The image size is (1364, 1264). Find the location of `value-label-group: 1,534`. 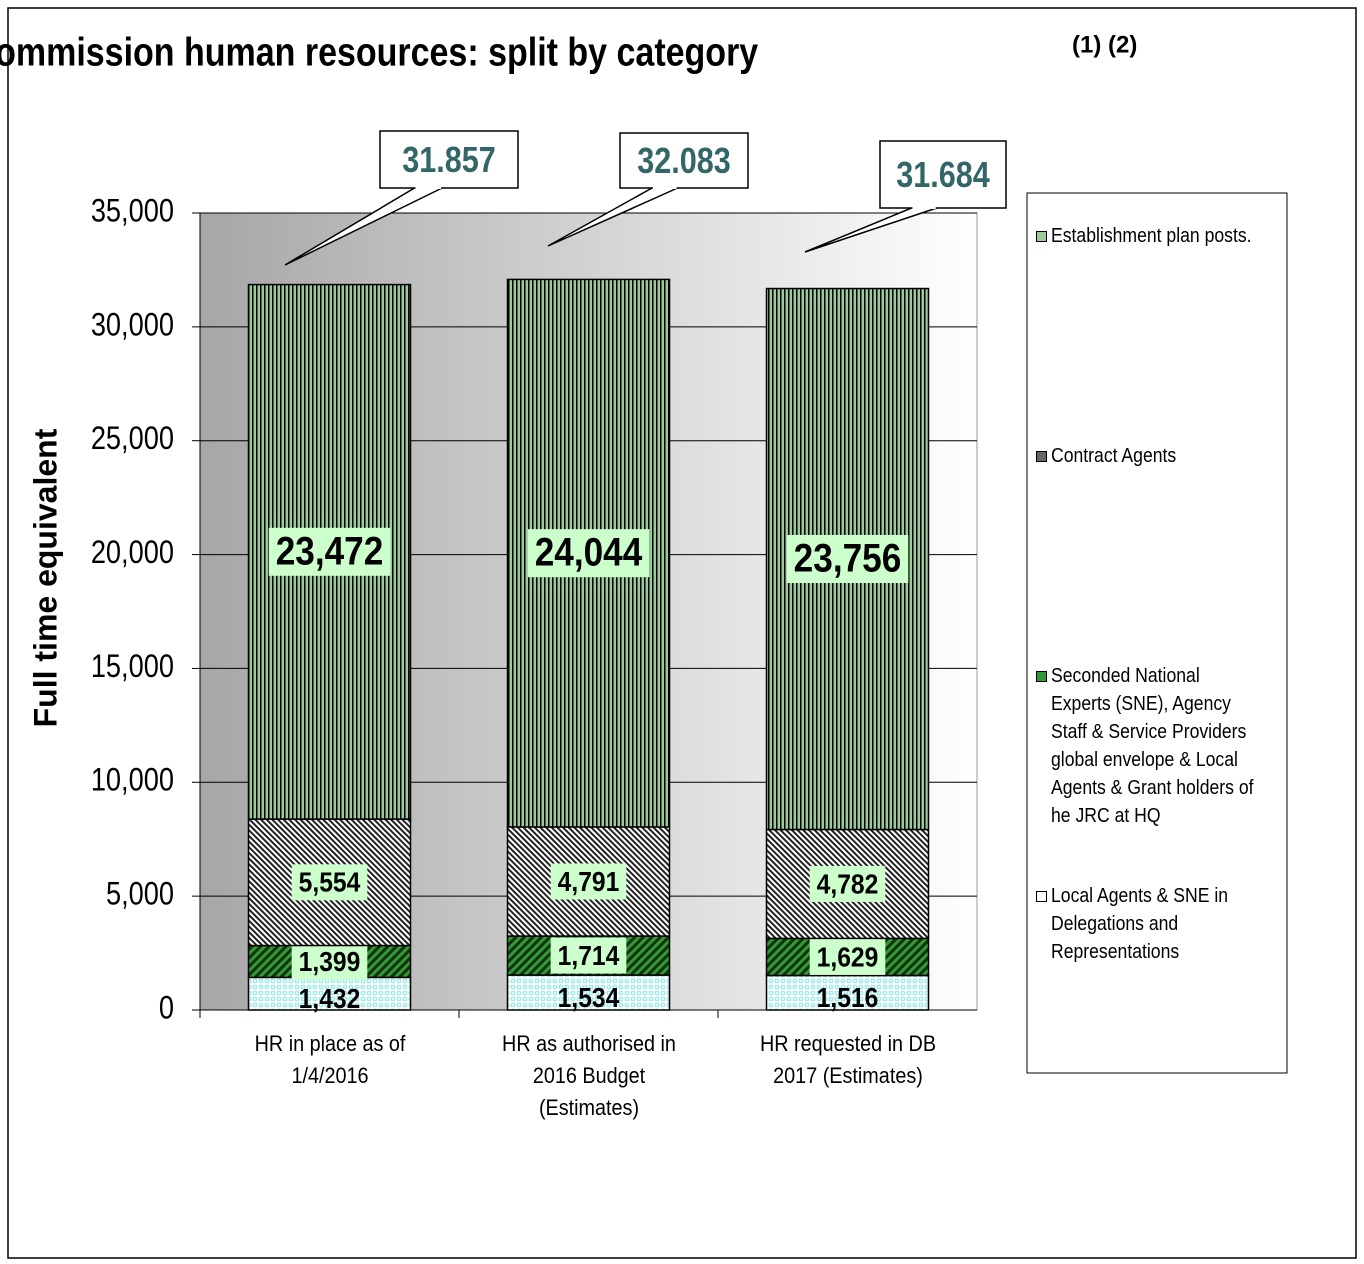

value-label-group: 1,534 is located at coordinates (589, 997).